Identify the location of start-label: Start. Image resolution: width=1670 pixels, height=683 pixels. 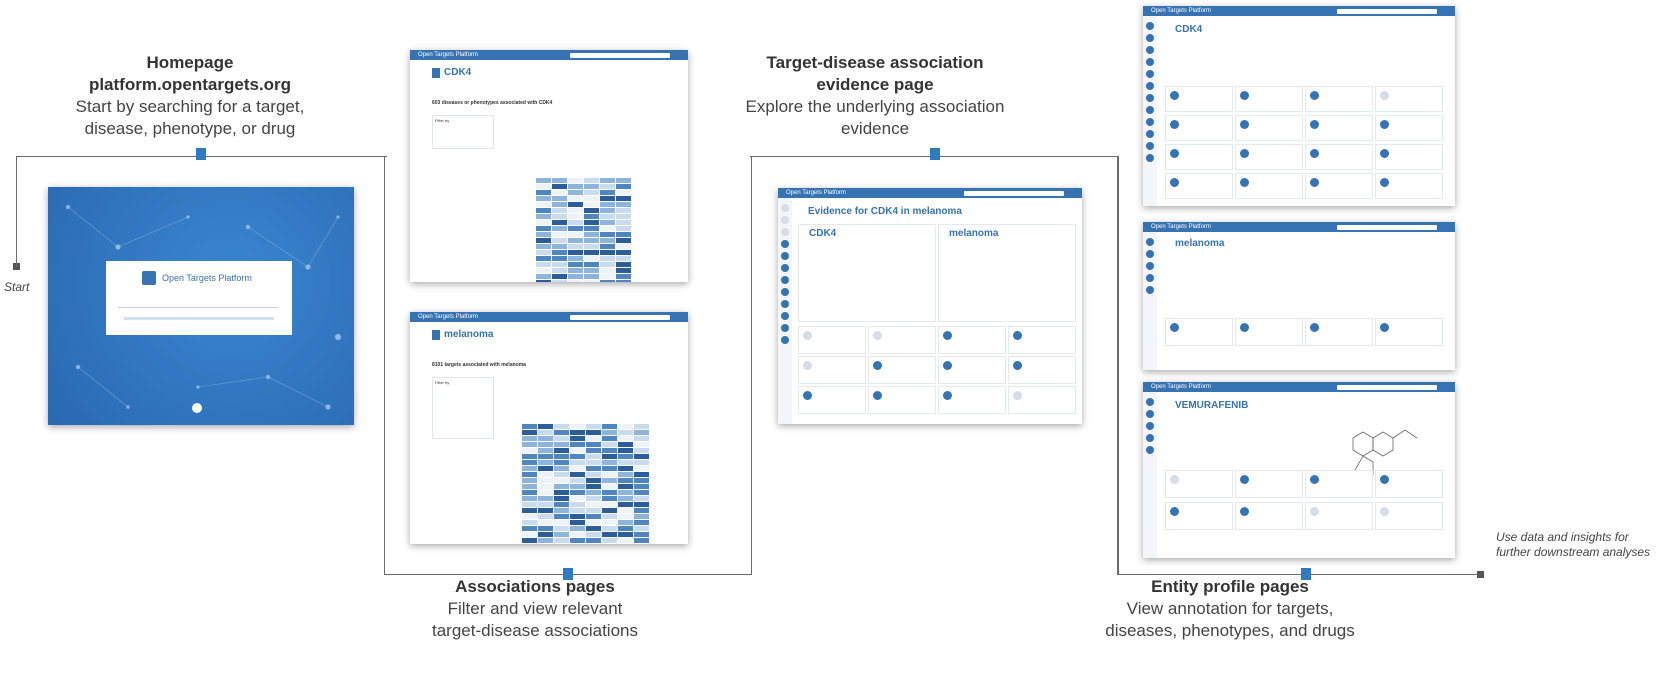
(17, 287).